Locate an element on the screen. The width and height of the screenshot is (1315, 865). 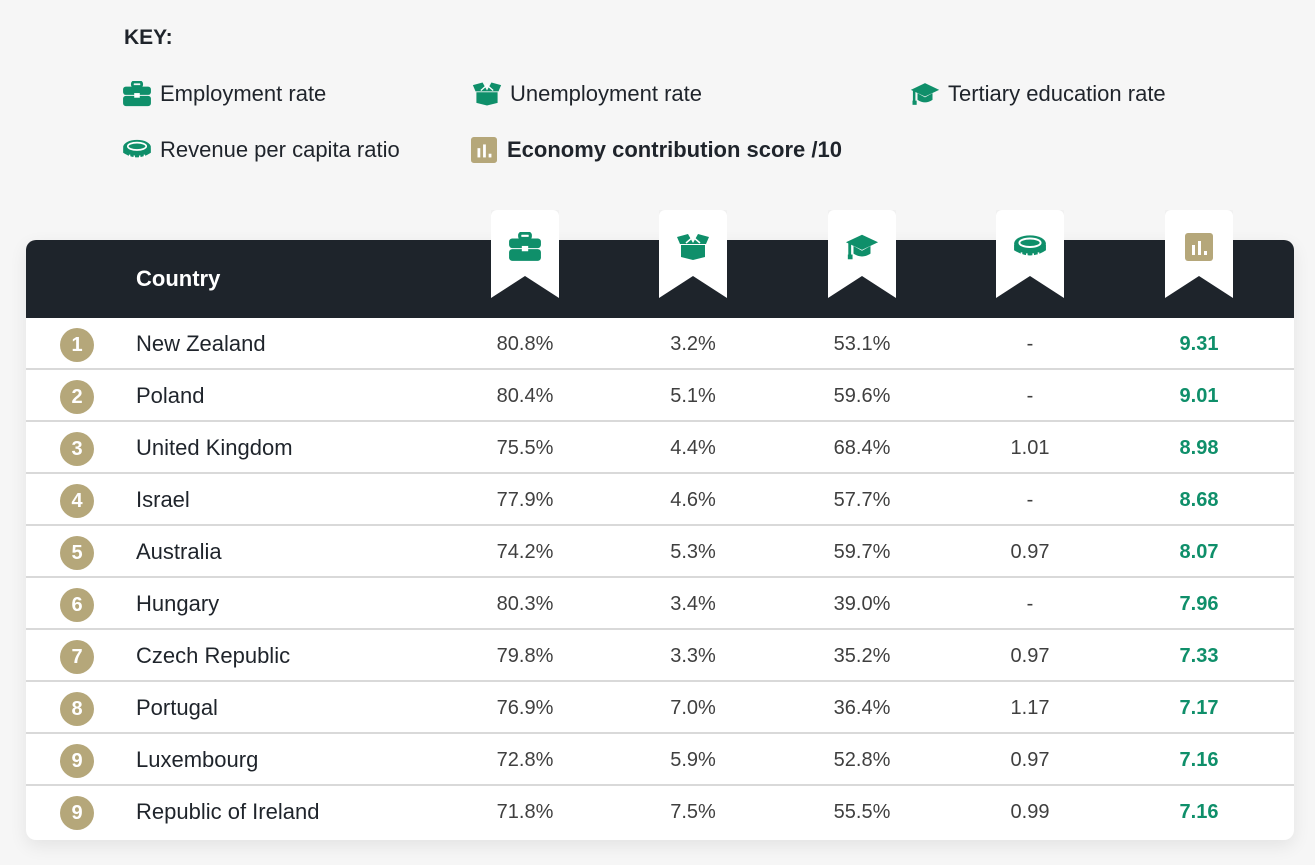
tertiary-cell: 35.2% is located at coordinates (862, 656).